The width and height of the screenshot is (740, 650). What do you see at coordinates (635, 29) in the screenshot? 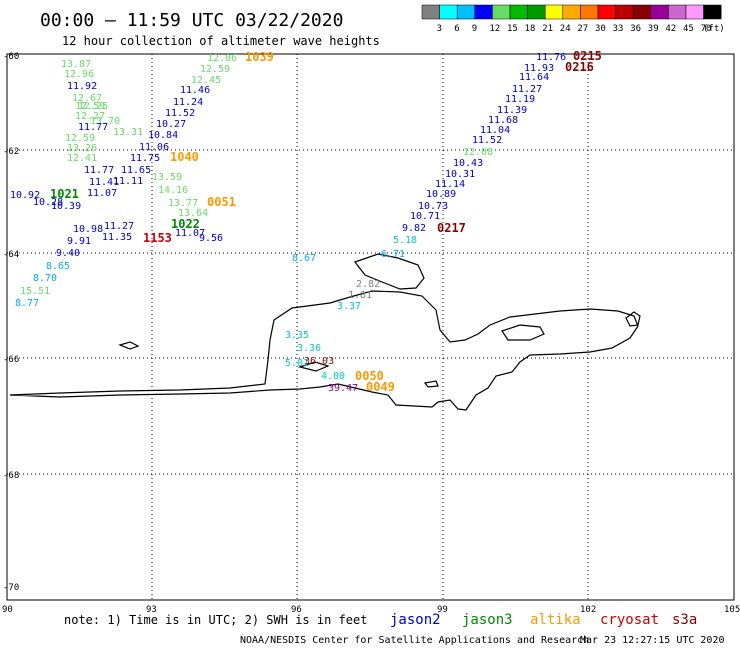
I see `legend-tick-label: 36` at bounding box center [635, 29].